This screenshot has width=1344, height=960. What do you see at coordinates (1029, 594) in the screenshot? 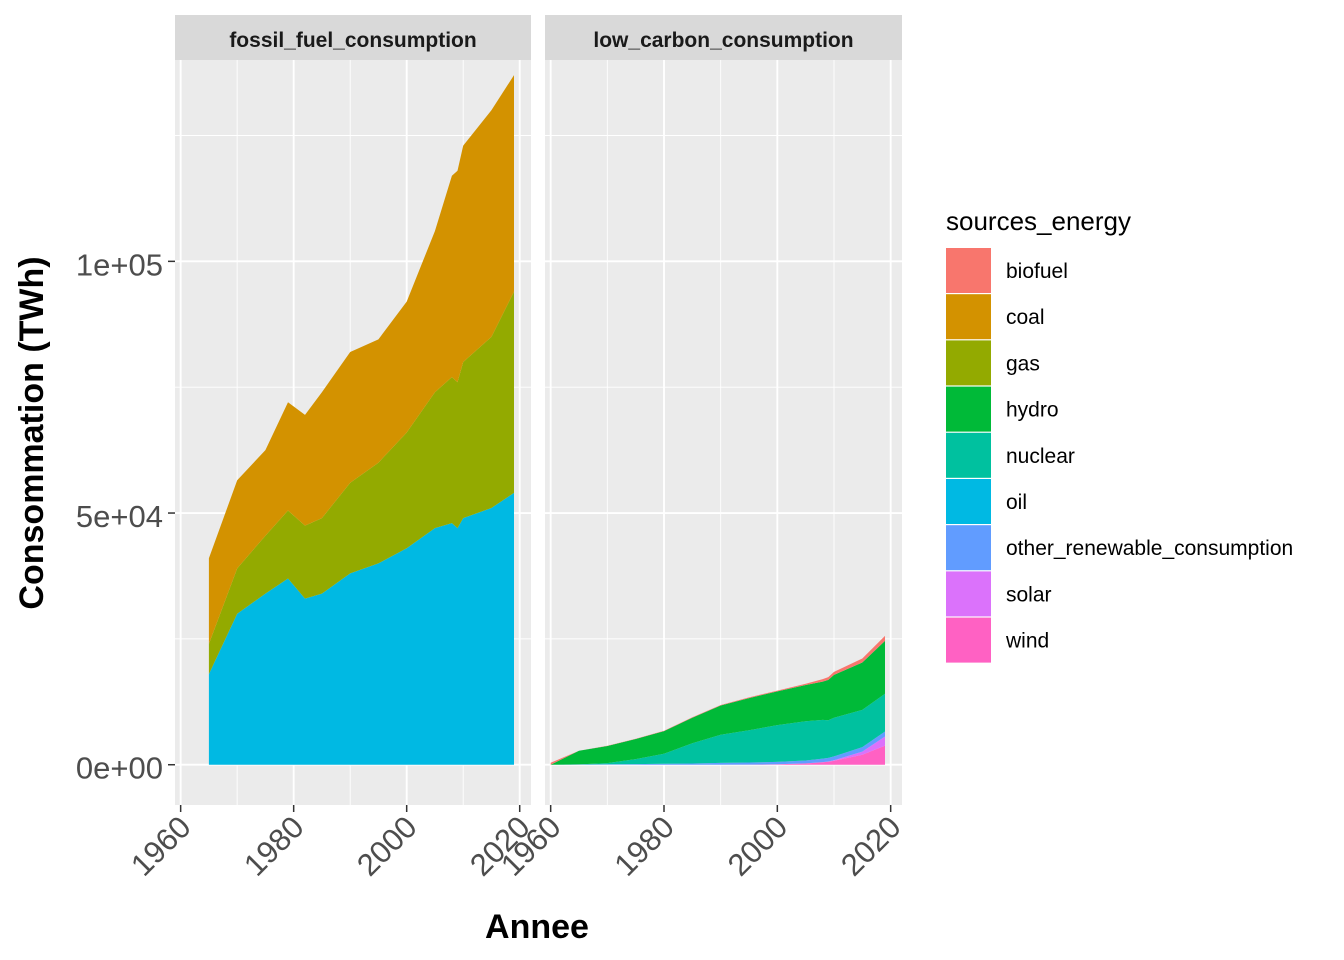
I see `legend-label: solar` at bounding box center [1029, 594].